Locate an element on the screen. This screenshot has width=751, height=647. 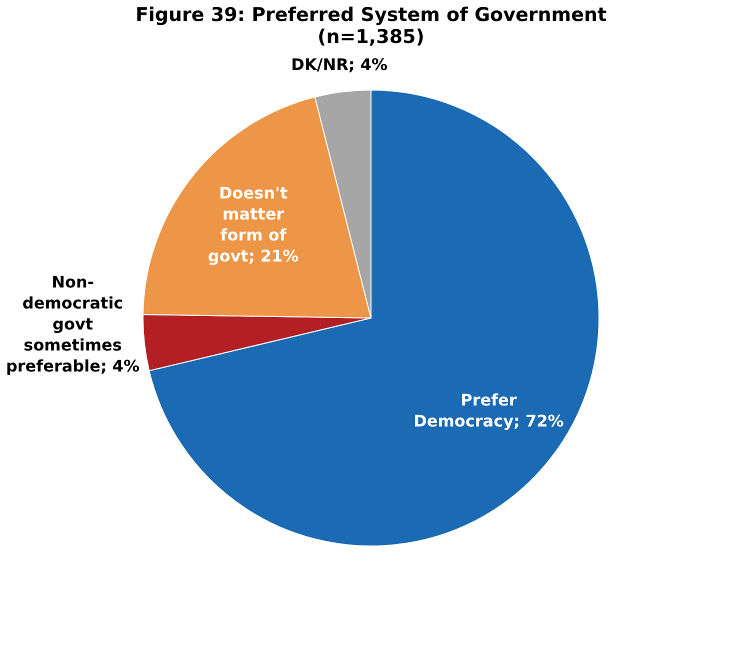
slice-label: Doesn't matter form of govt; 21% is located at coordinates (253, 225).